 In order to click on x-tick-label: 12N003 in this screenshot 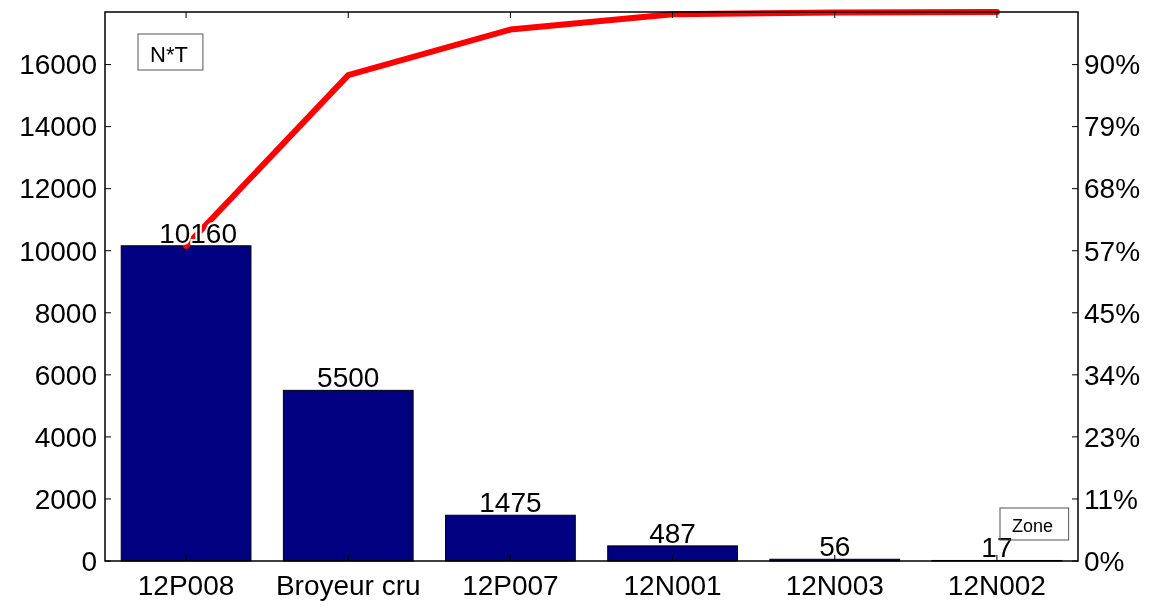, I will do `click(834, 585)`.